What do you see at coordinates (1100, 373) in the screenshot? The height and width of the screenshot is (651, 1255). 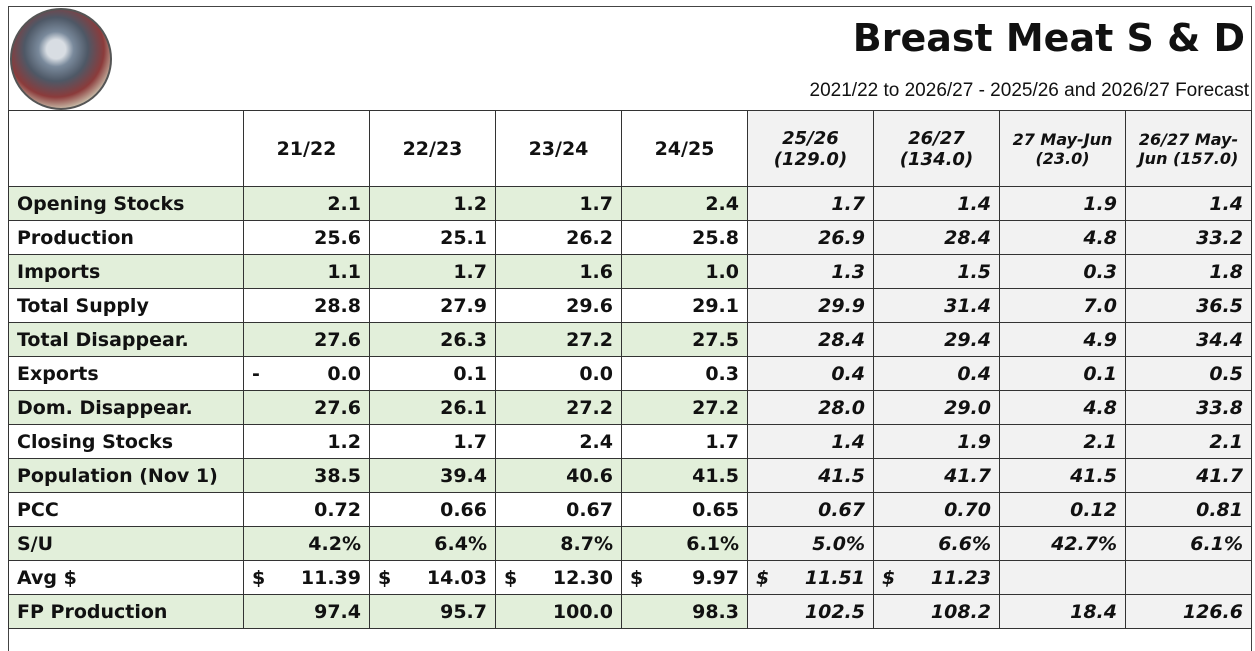 I see `cell-value: 0.1` at bounding box center [1100, 373].